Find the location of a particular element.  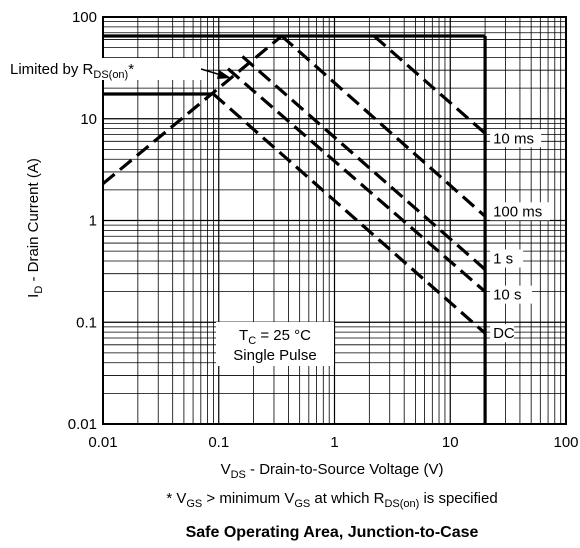

limit-arrow-head is located at coordinates (224, 74).